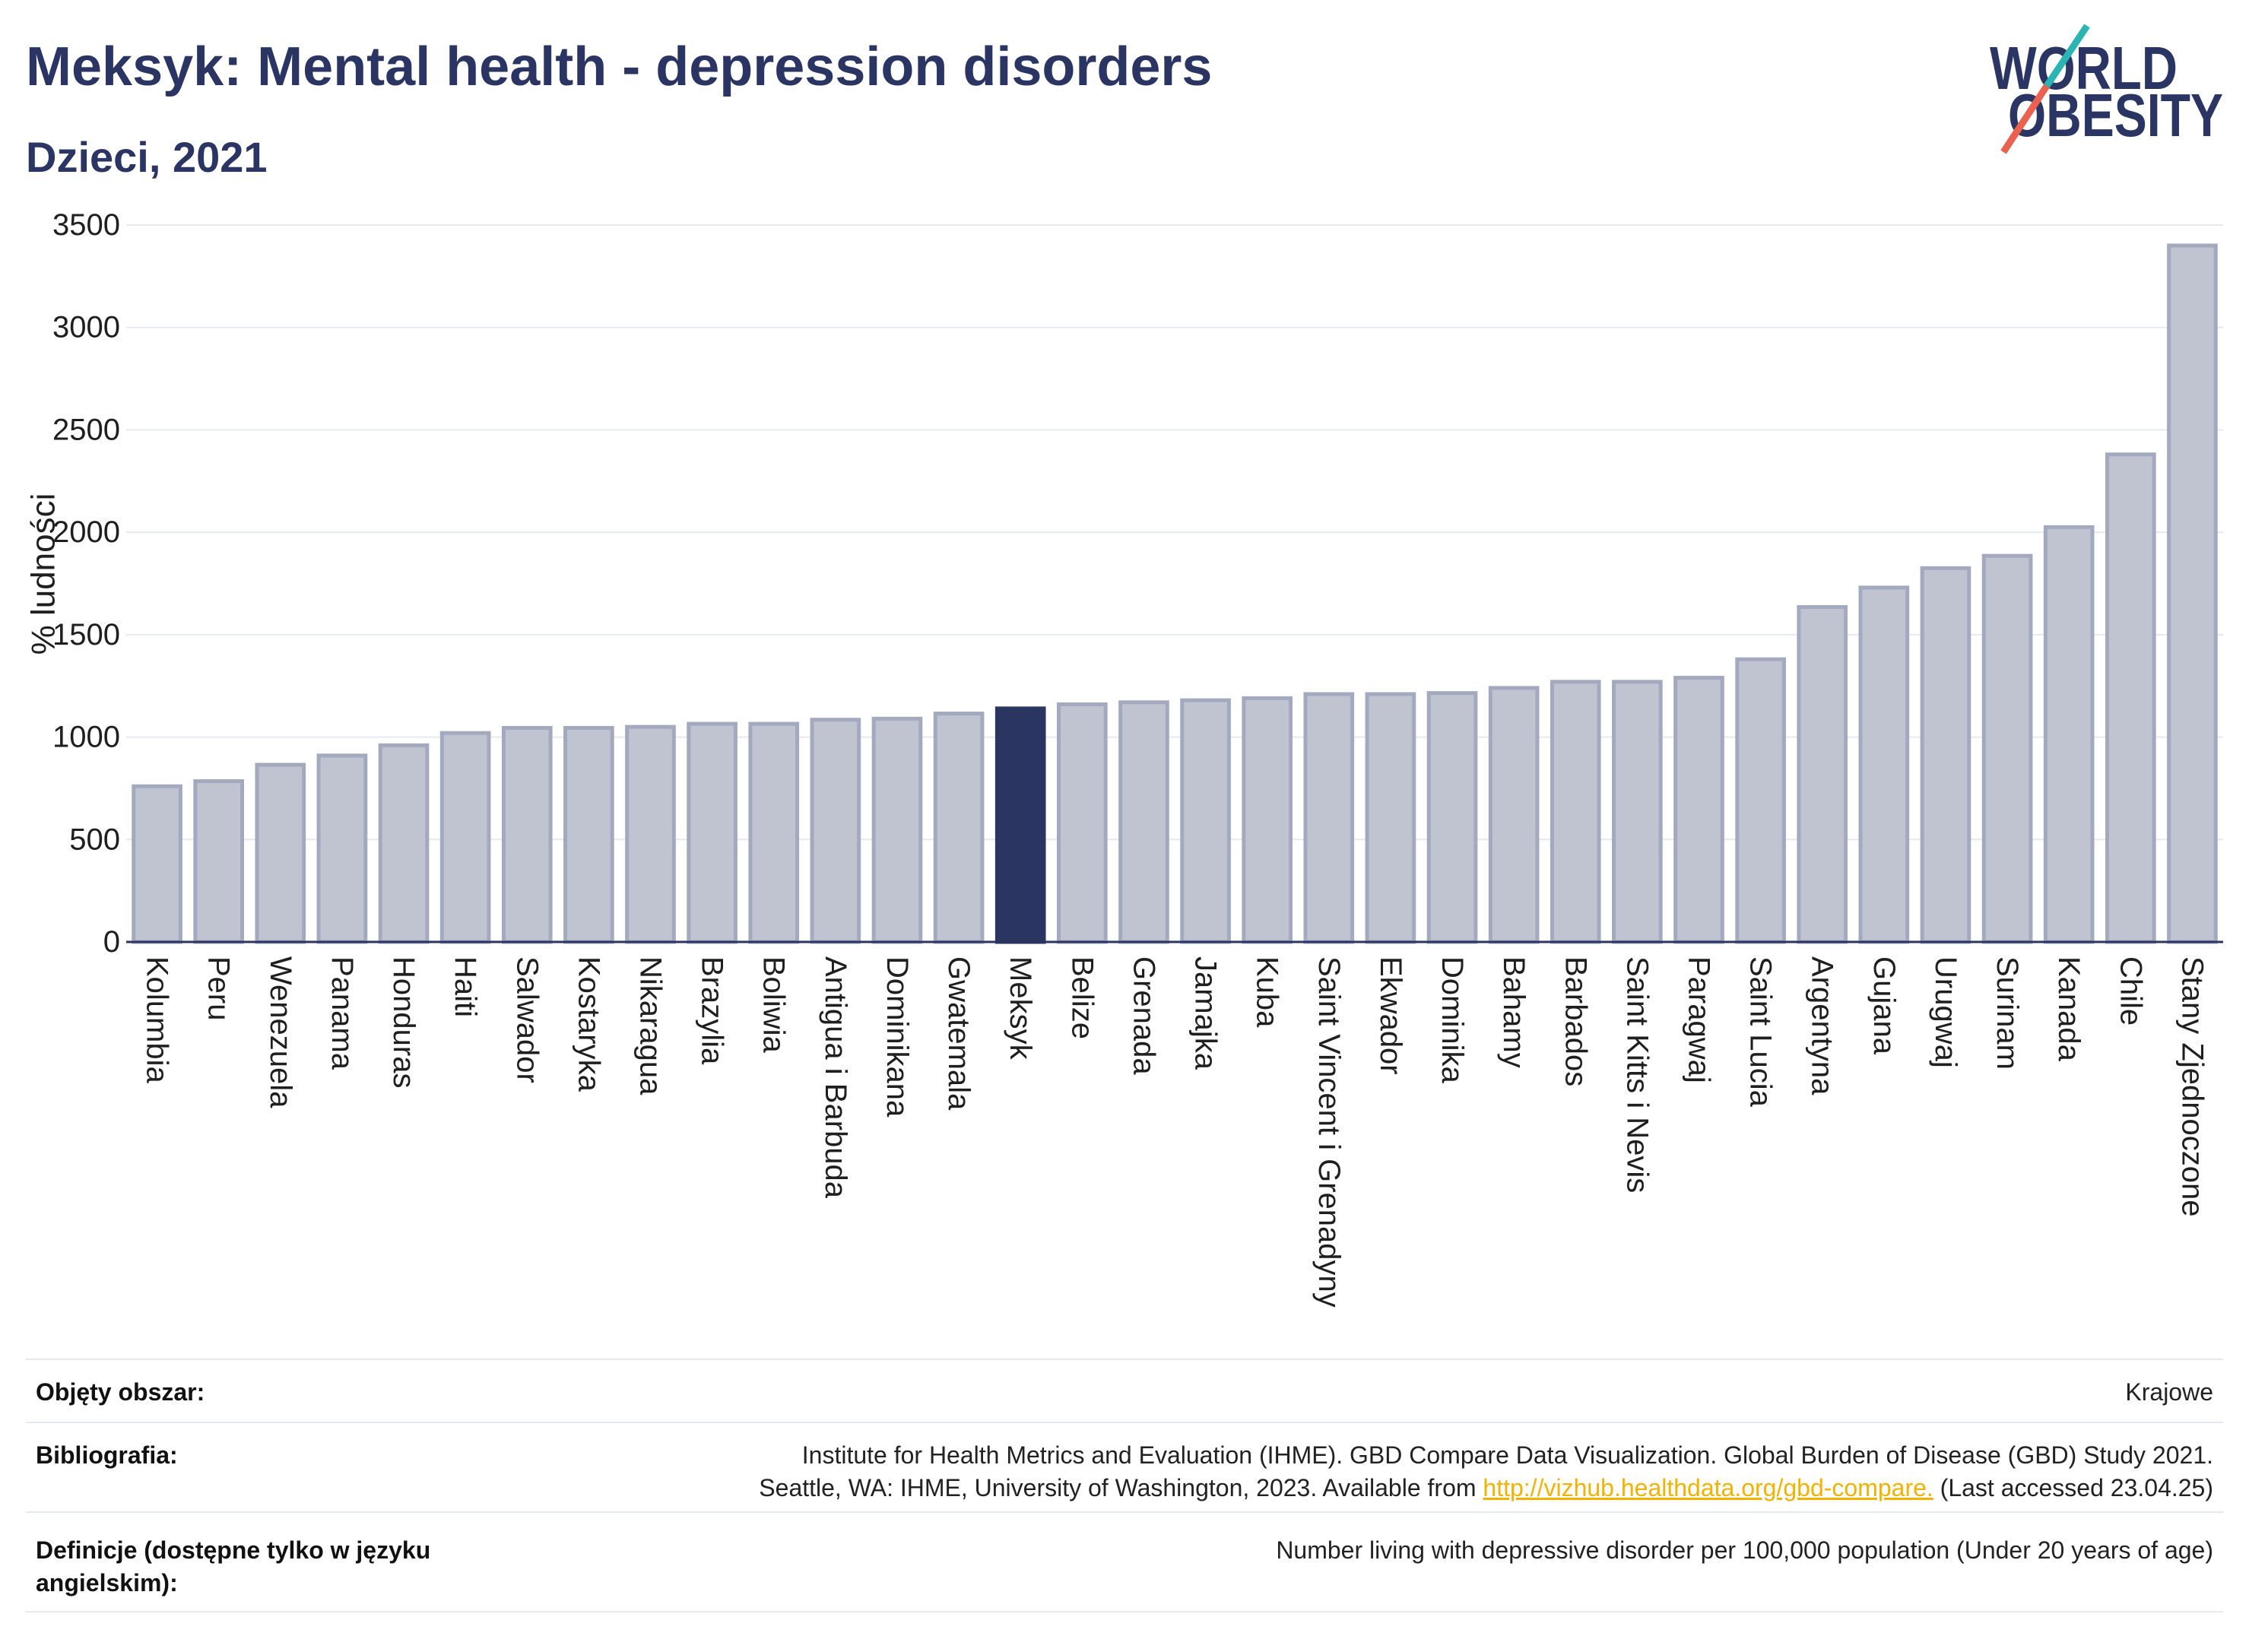 The height and width of the screenshot is (1652, 2249). Describe the element at coordinates (342, 848) in the screenshot. I see `bar-panama` at that location.